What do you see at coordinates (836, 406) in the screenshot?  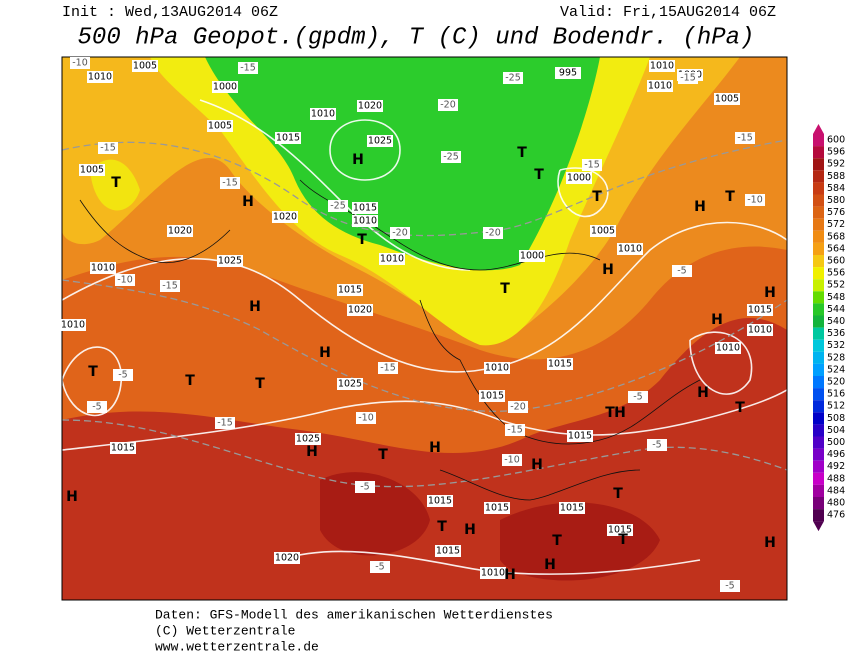 I see `legend-label: 512` at bounding box center [836, 406].